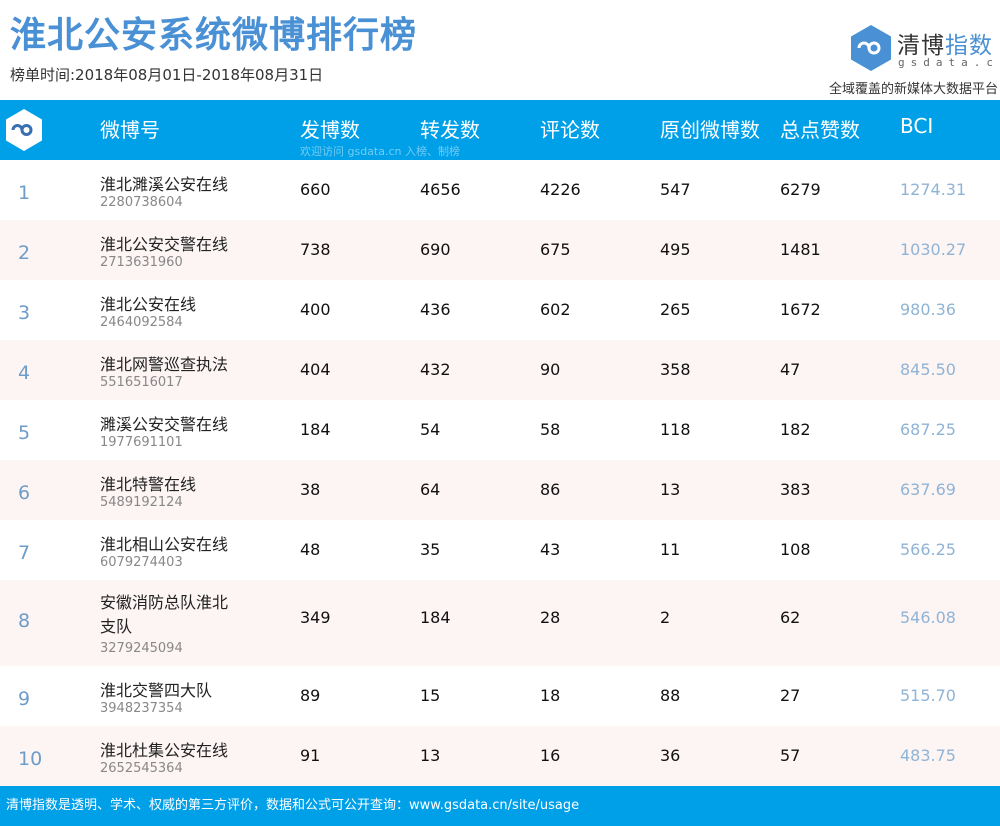 Image resolution: width=1000 pixels, height=826 pixels. I want to click on posts-count: 89, so click(310, 695).